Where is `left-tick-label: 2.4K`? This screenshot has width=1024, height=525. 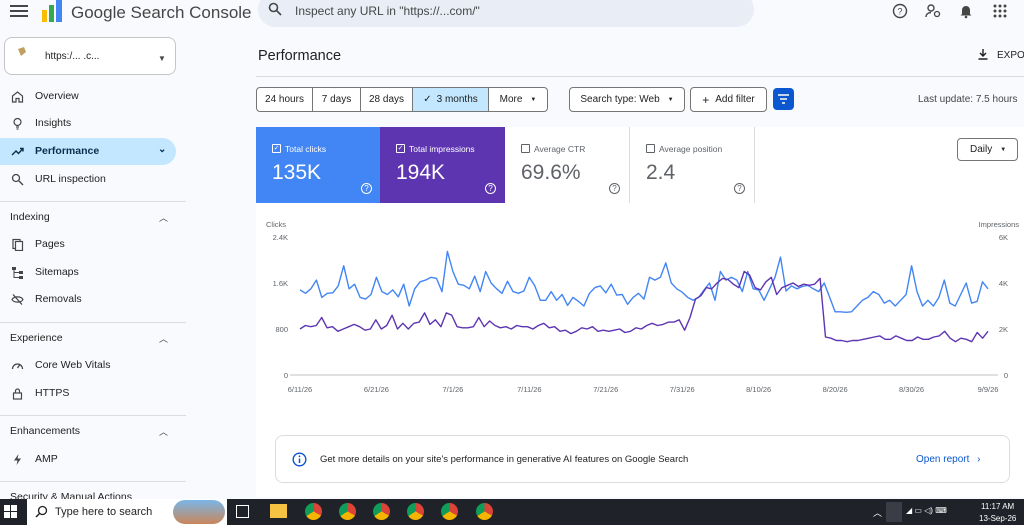 left-tick-label: 2.4K is located at coordinates (280, 237).